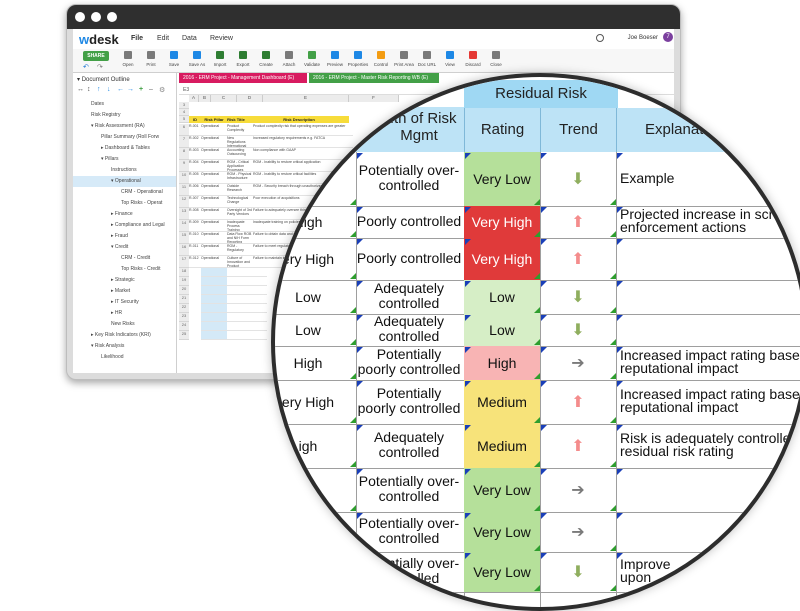 Image resolution: width=800 pixels, height=611 pixels. What do you see at coordinates (220, 59) in the screenshot?
I see `toolbar-import-button: Import` at bounding box center [220, 59].